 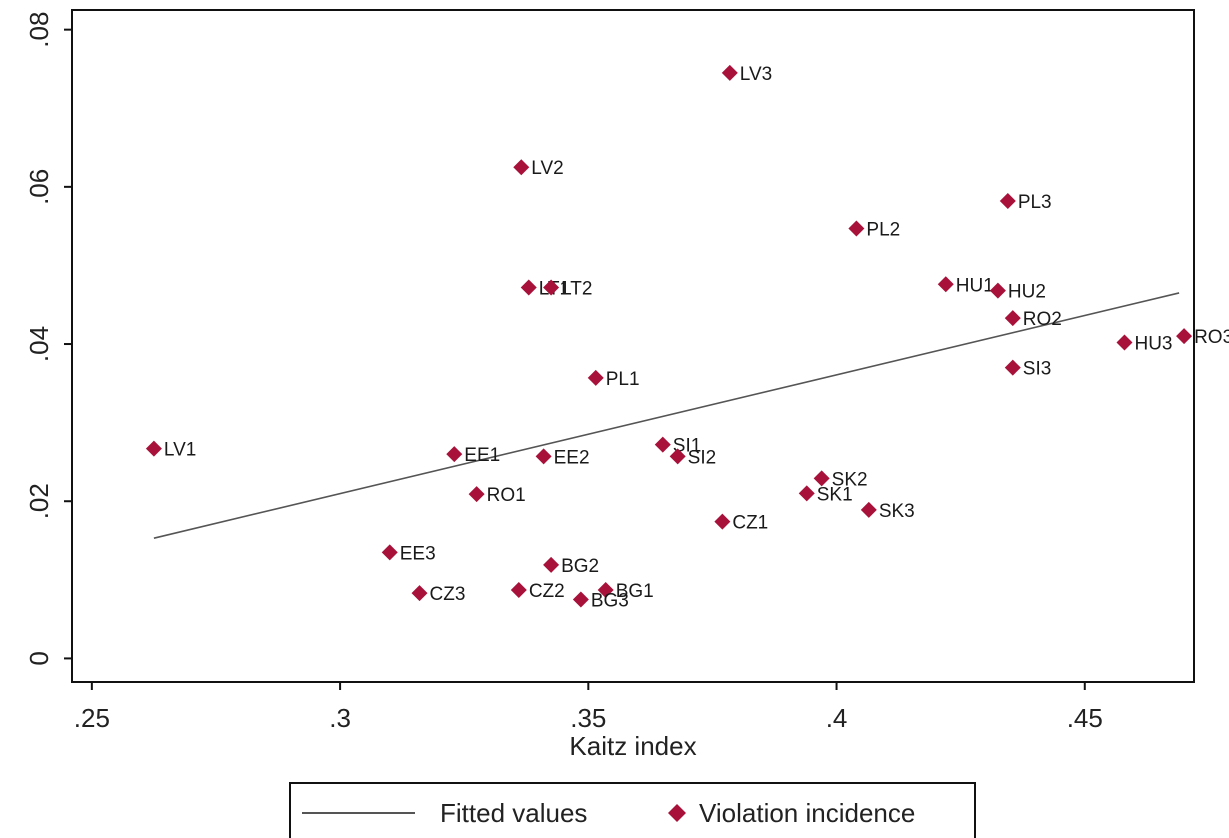 What do you see at coordinates (528, 287) in the screenshot?
I see `point-marker-lt1` at bounding box center [528, 287].